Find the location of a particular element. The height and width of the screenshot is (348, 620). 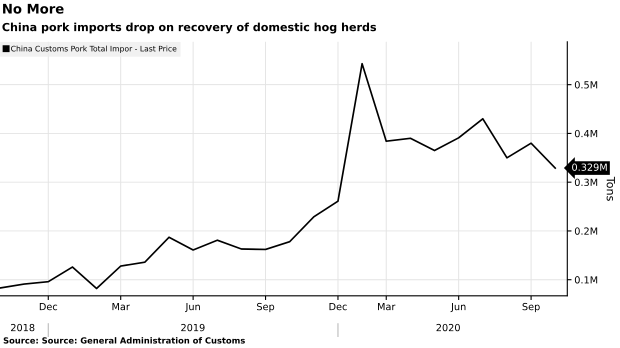

text: 2019 is located at coordinates (193, 328).